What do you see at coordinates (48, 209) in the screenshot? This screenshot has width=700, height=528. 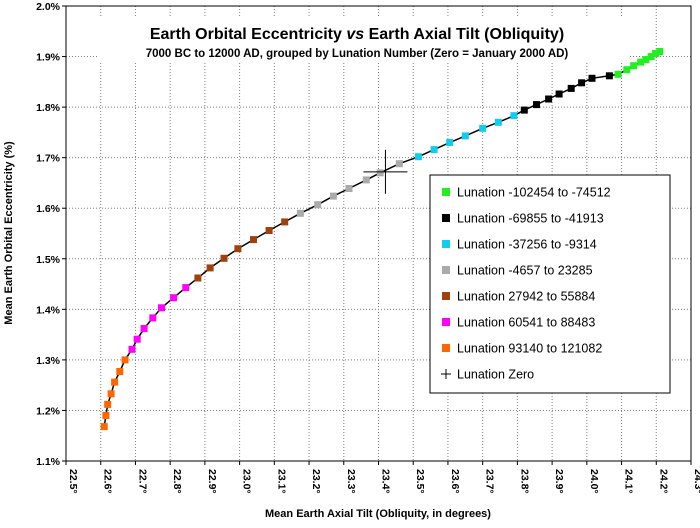 I see `y-tick-label: 1.6%` at bounding box center [48, 209].